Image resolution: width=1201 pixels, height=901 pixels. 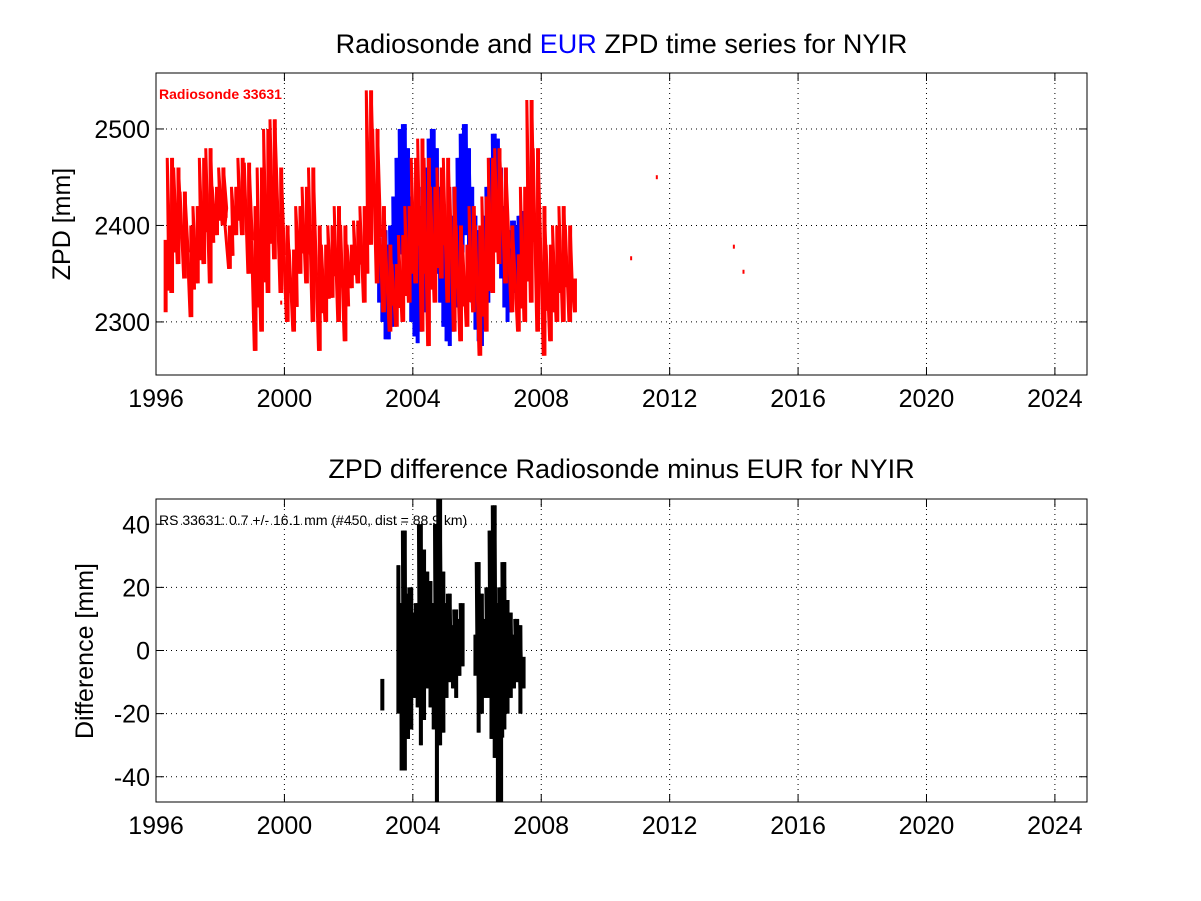 What do you see at coordinates (132, 715) in the screenshot?
I see `y-tick-label: -20` at bounding box center [132, 715].